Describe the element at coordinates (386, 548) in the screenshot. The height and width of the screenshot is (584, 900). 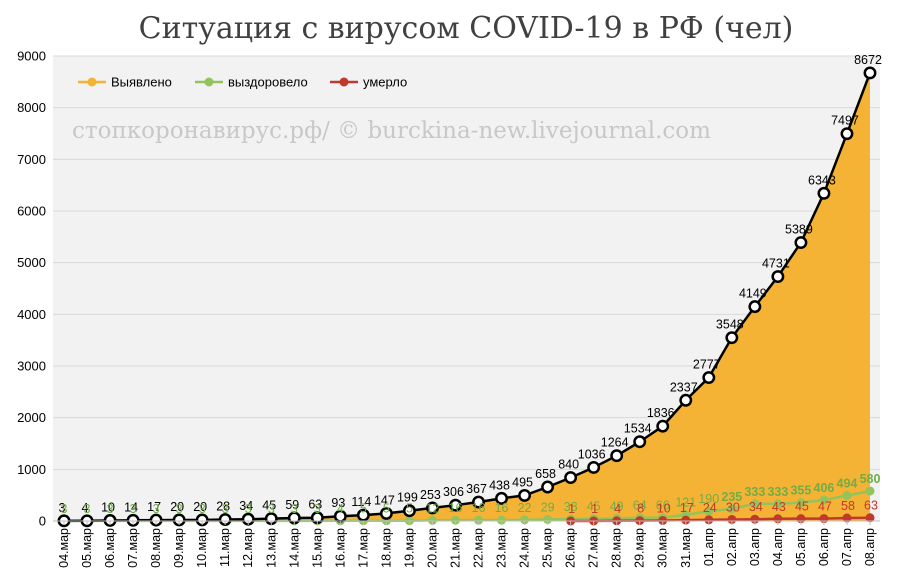
I see `x-tick-label: 18.мар` at that location.